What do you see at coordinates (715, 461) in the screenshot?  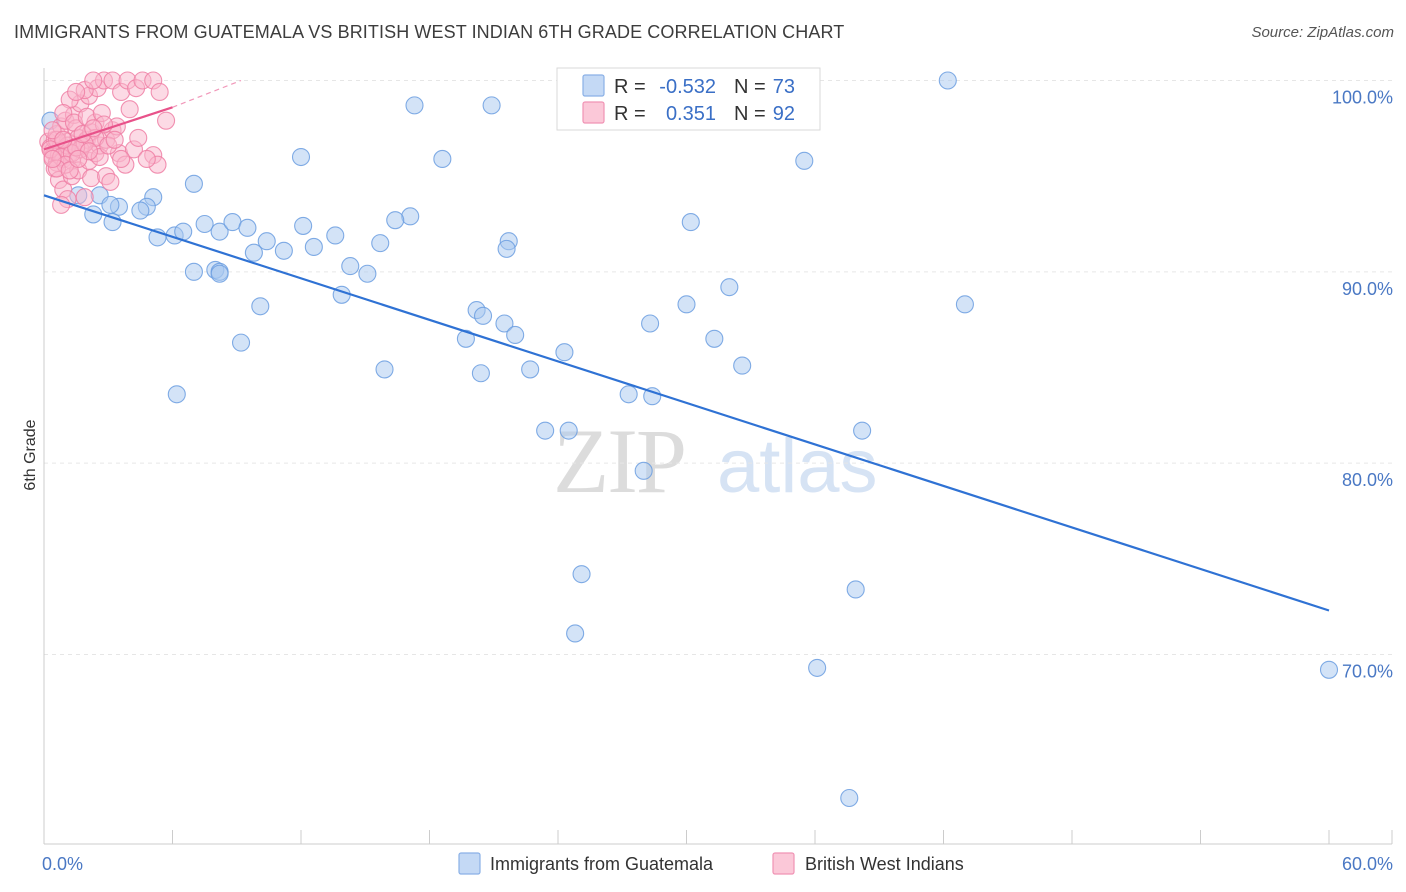 I see `watermark: ZIP atlas` at bounding box center [715, 461].